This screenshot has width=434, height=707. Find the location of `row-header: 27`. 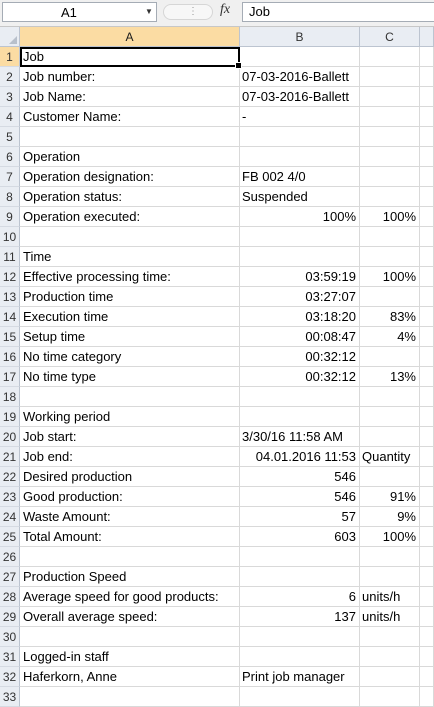

row-header: 27 is located at coordinates (10, 577).